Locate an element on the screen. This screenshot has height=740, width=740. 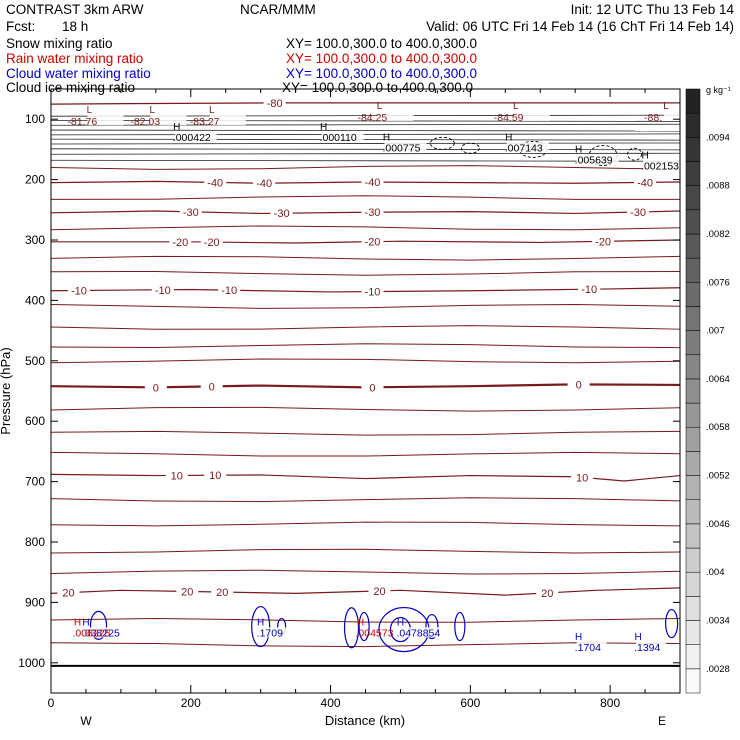
ice-extremum-value: .000110 is located at coordinates (338, 138).